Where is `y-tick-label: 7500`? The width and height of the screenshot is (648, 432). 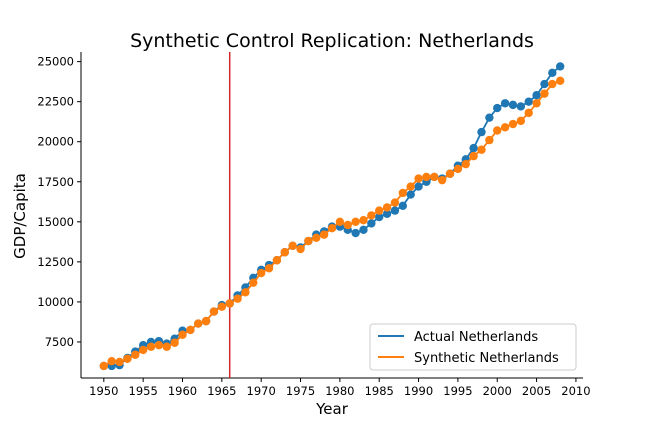
y-tick-label: 7500 is located at coordinates (59, 342).